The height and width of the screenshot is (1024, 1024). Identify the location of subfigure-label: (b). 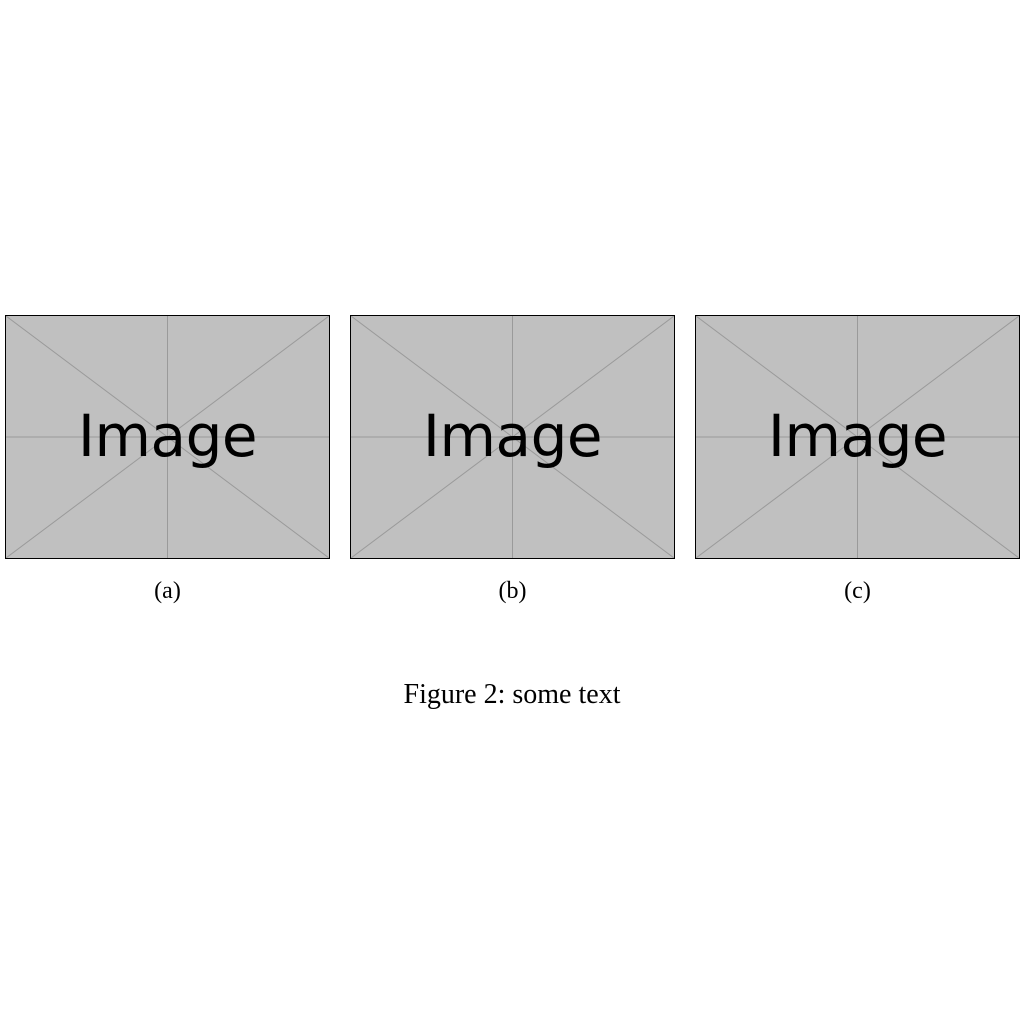
(512, 591).